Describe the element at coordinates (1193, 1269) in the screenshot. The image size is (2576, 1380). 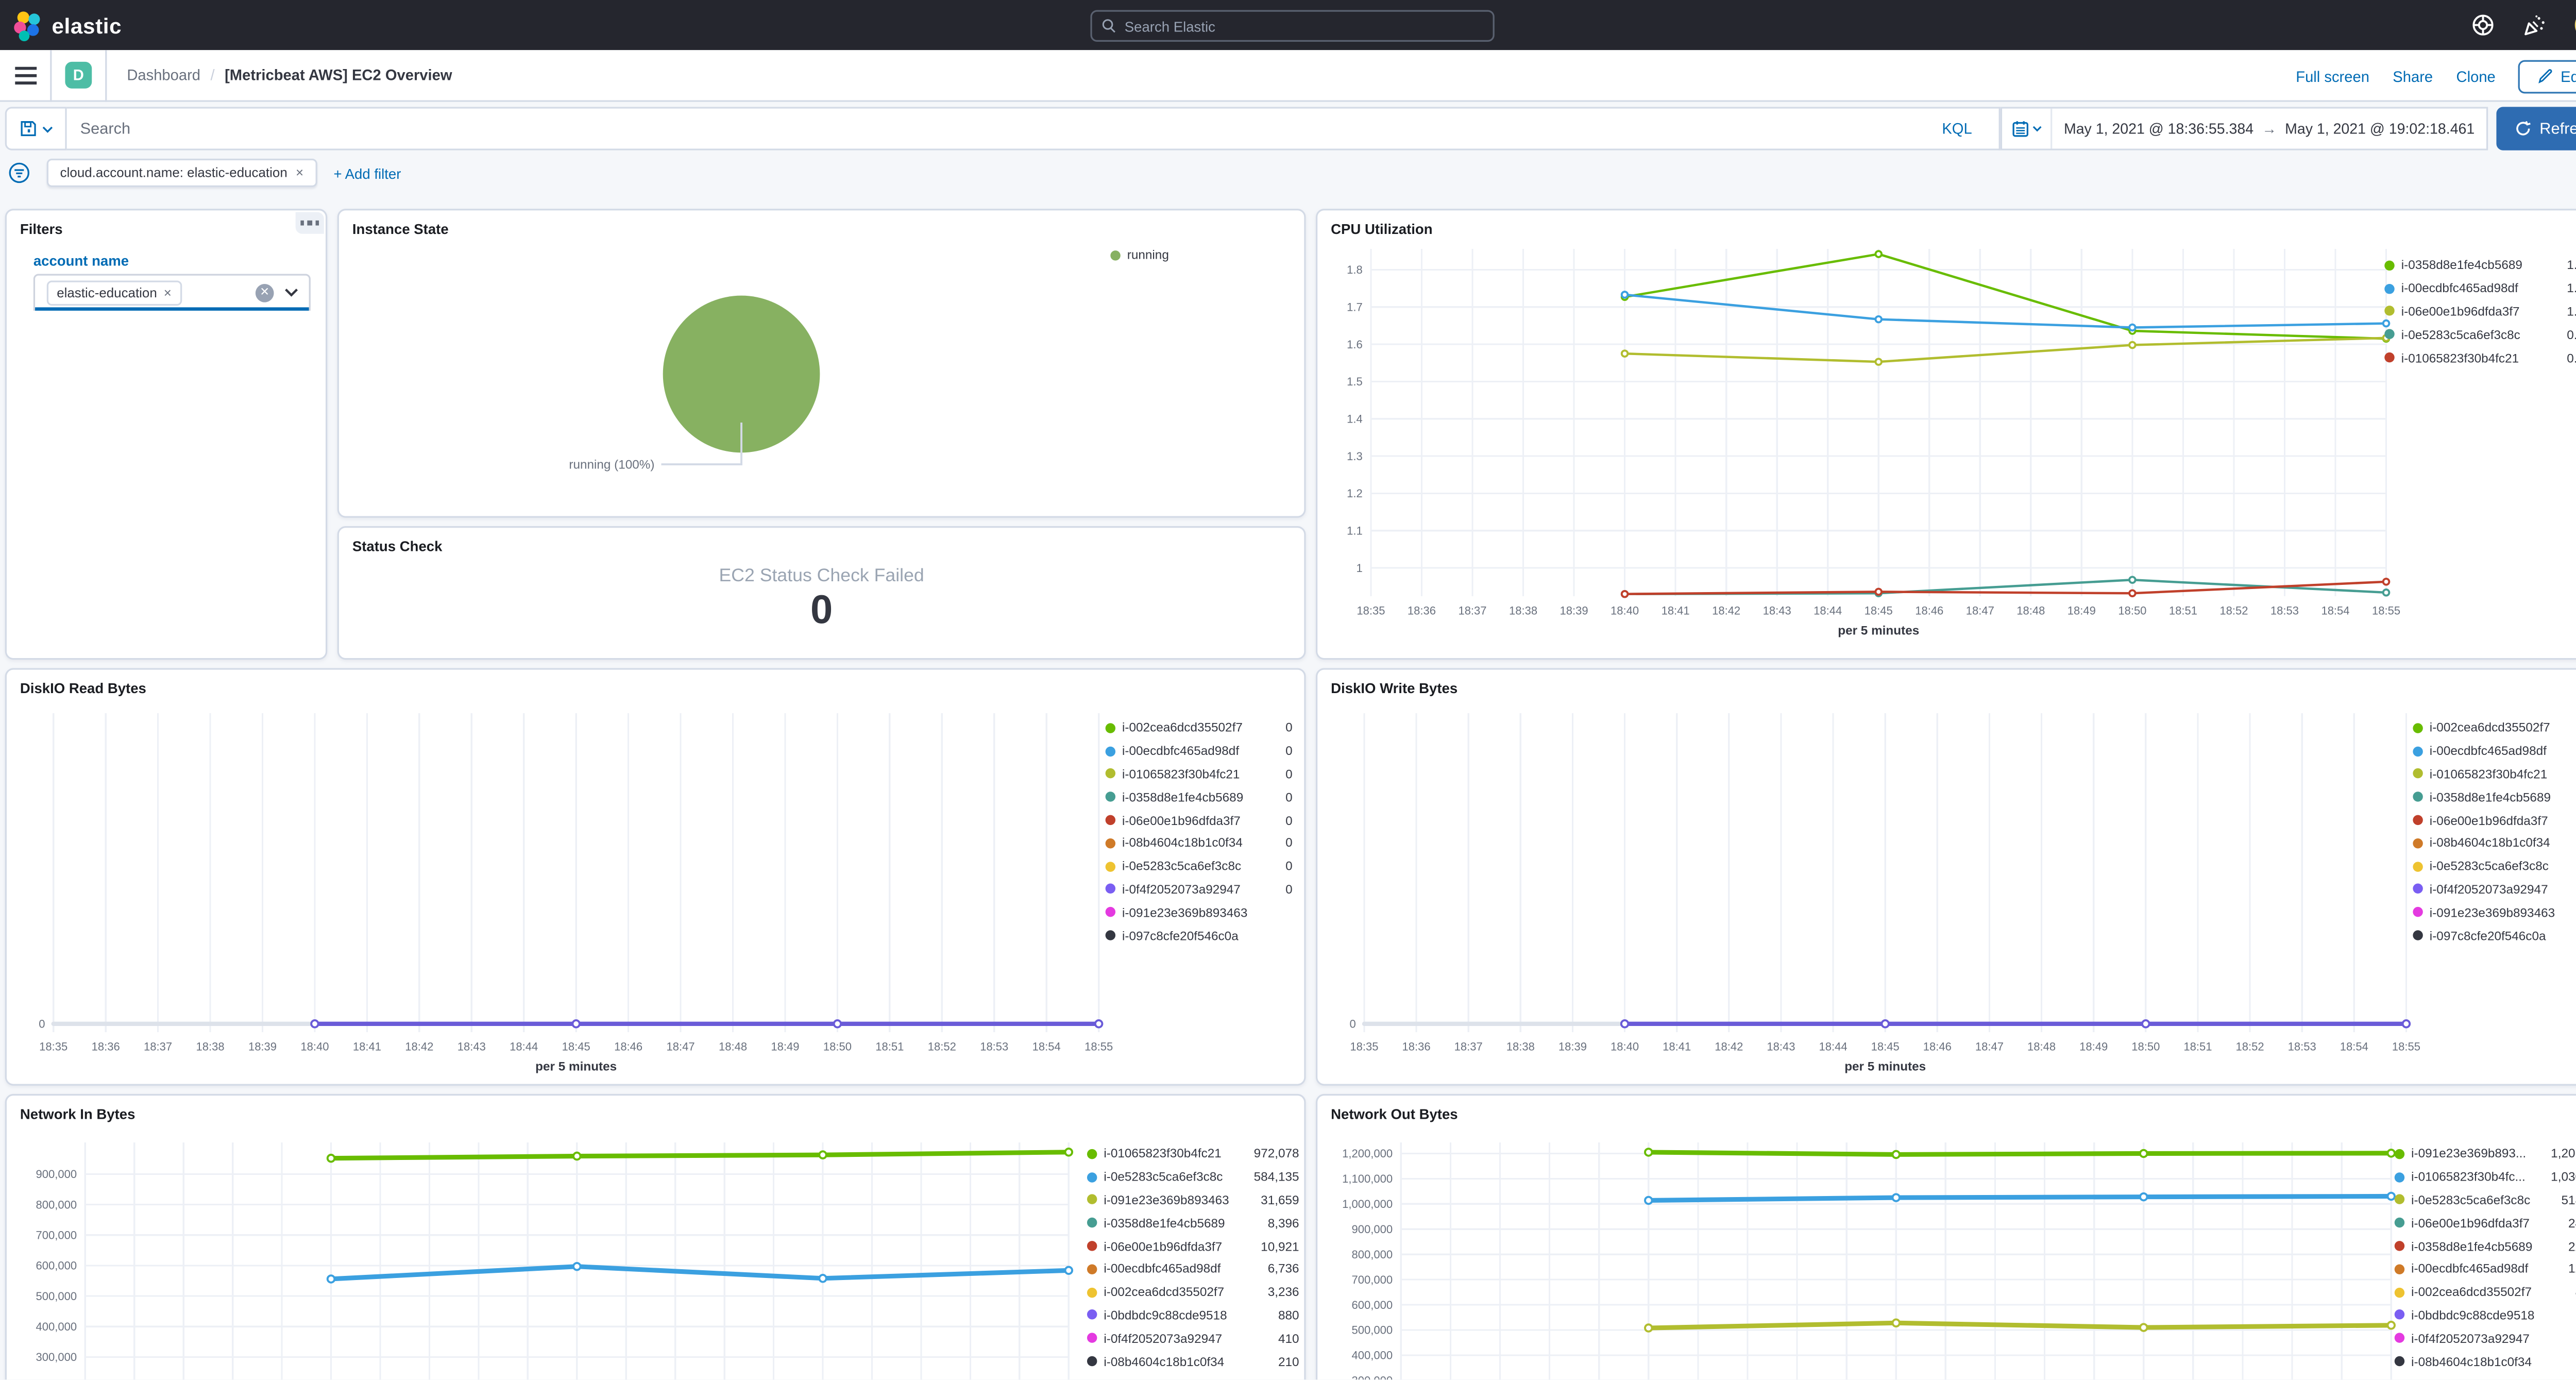
I see `legend-item: i-00ecdbfc465ad98df 6,736` at that location.